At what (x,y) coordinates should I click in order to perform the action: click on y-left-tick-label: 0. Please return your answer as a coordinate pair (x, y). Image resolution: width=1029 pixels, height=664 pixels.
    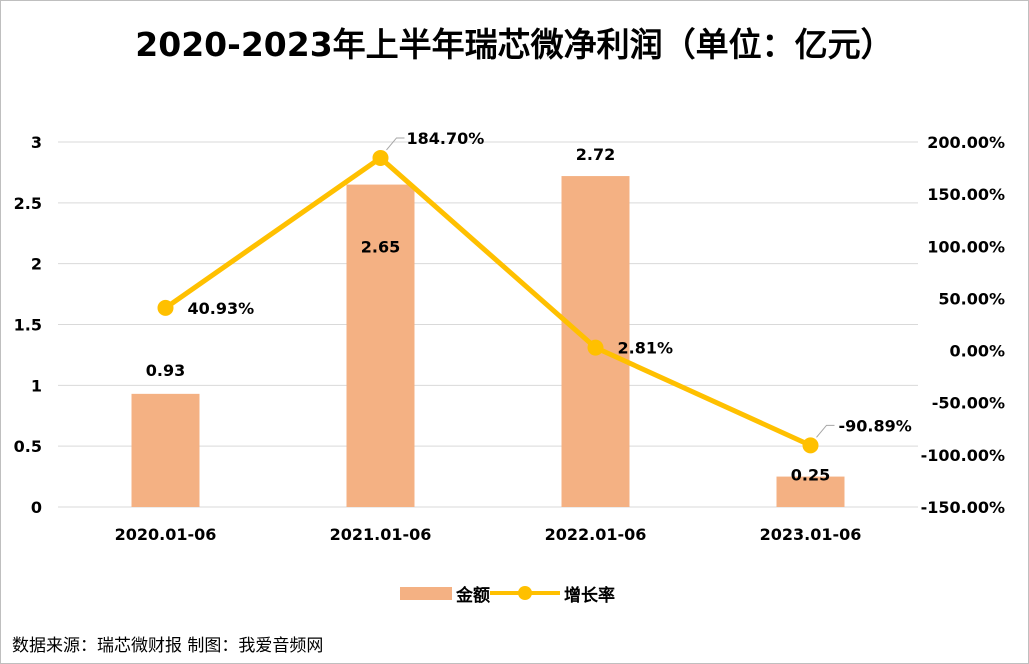
    Looking at the image, I should click on (36, 507).